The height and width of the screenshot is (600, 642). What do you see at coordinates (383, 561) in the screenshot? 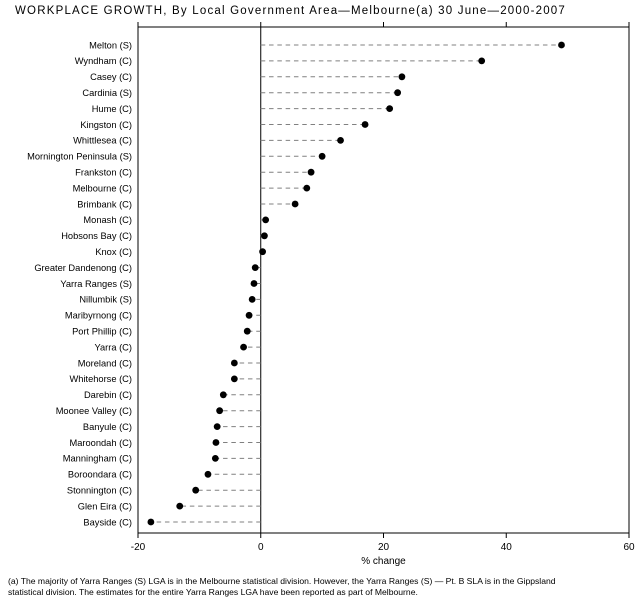
I see `x-axis-title: % change` at bounding box center [383, 561].